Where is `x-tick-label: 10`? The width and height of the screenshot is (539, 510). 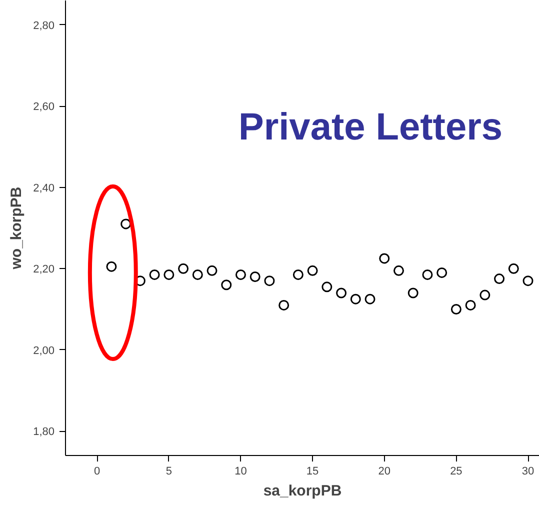
x-tick-label: 10 is located at coordinates (240, 472).